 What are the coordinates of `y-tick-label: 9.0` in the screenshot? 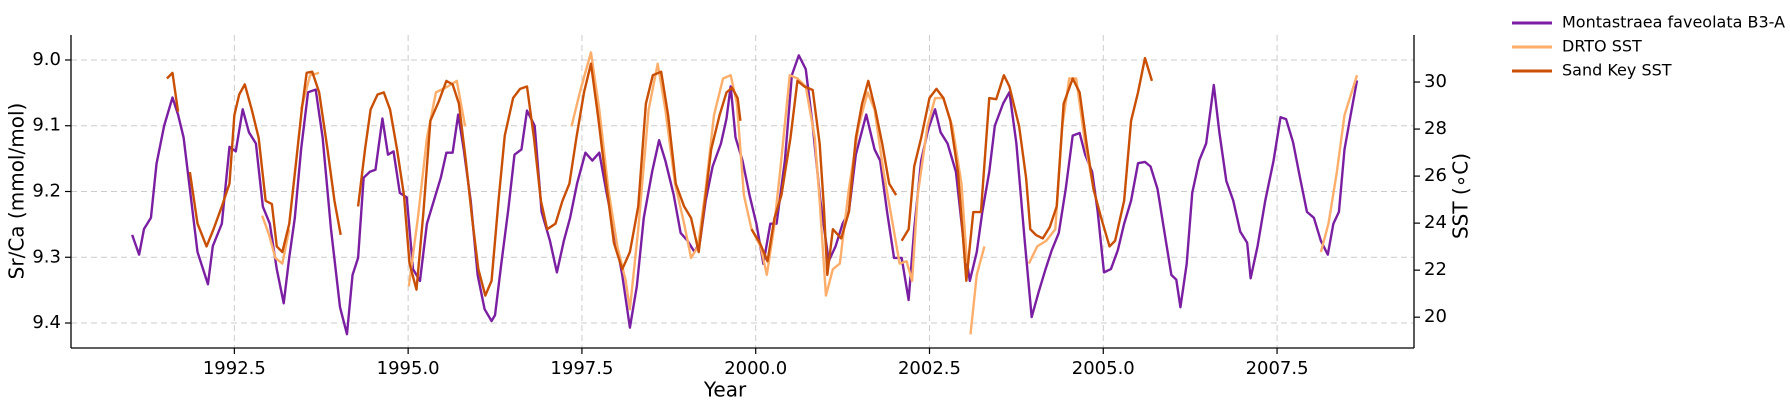 It's located at (46, 59).